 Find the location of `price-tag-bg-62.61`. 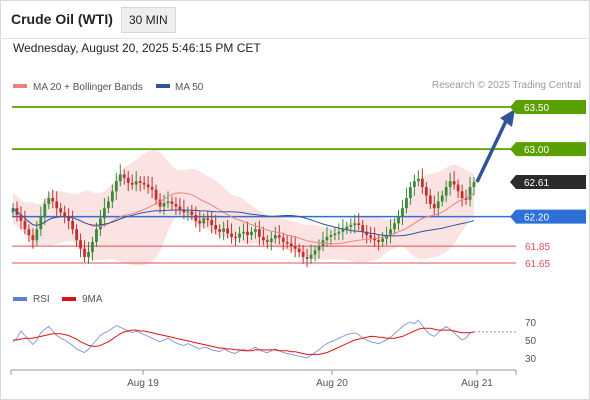

price-tag-bg-62.61 is located at coordinates (548, 182).